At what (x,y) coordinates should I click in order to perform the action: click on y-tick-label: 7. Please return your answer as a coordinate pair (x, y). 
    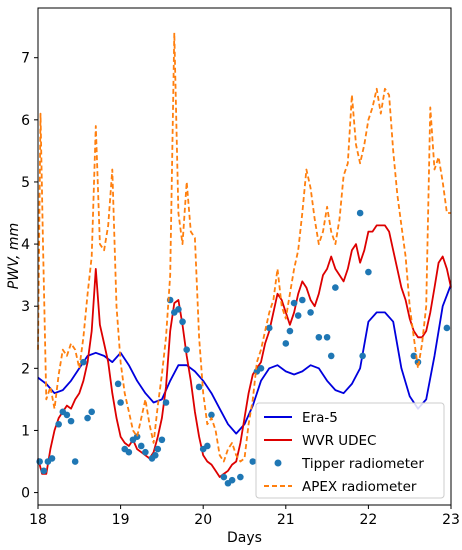
    Looking at the image, I should click on (25, 59).